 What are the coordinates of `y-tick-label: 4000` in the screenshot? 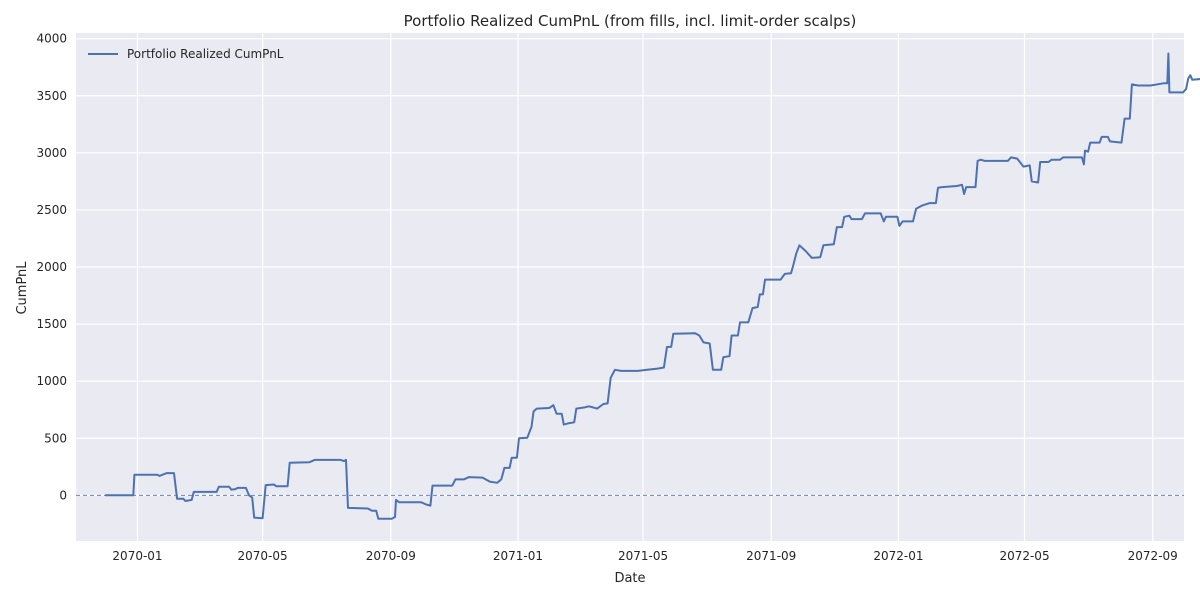 It's located at (51, 39).